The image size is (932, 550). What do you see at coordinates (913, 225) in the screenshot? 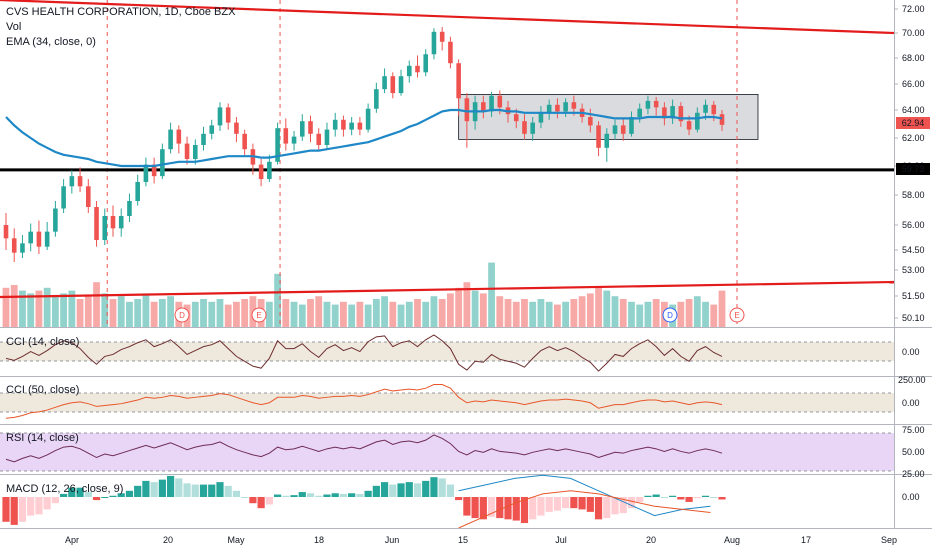
I see `price-tick-label: 56.00` at bounding box center [913, 225].